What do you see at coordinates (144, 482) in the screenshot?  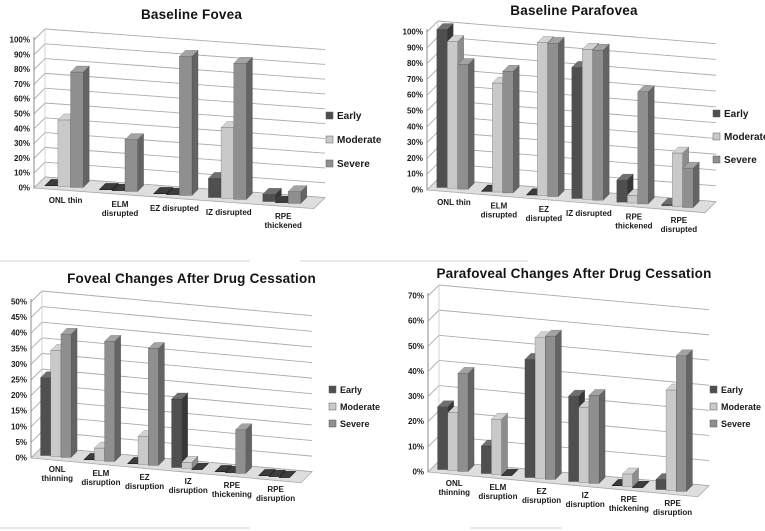 I see `category-label: EZ disruption` at bounding box center [144, 482].